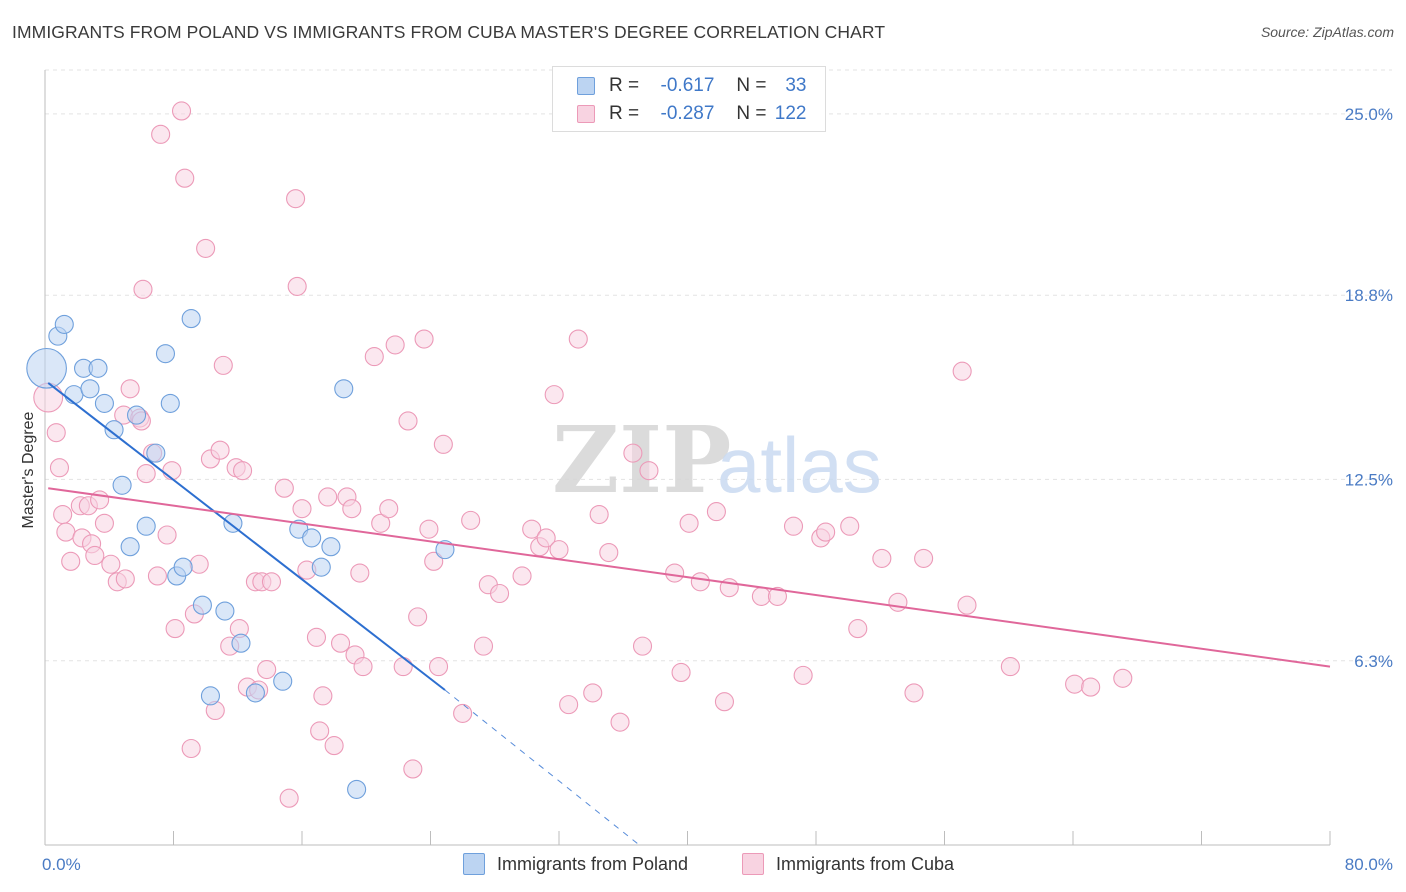 The height and width of the screenshot is (892, 1406). Describe the element at coordinates (692, 86) in the screenshot. I see `stats-legend-row-poland: R = -0.617 N = 33` at that location.